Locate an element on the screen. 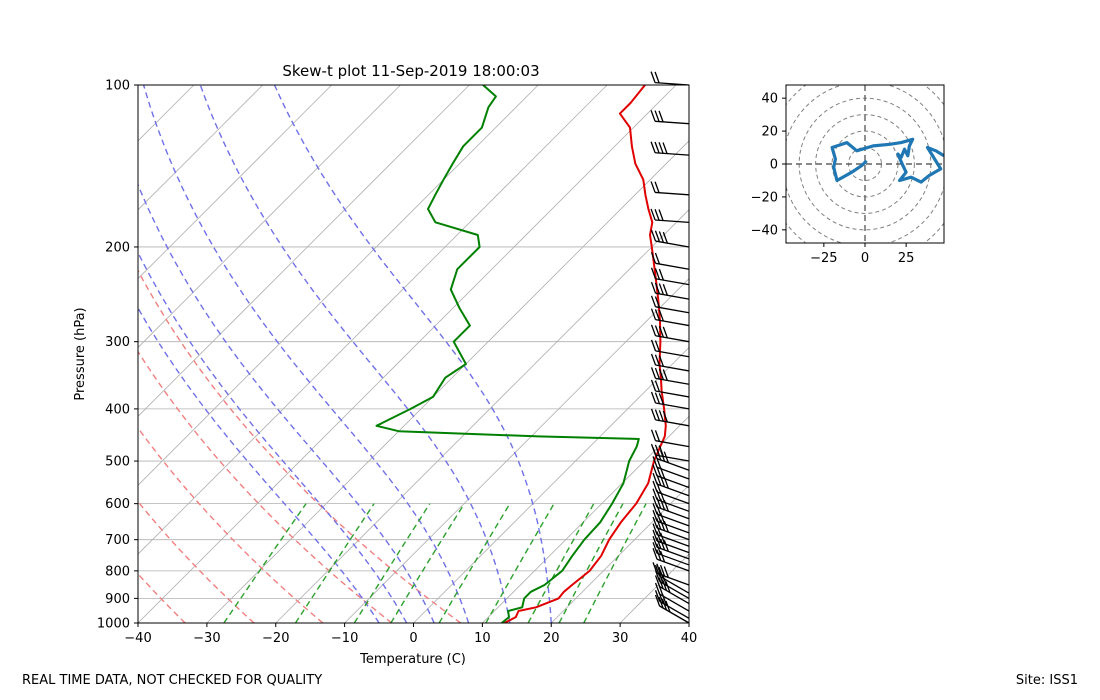  y-tick-label: 100 is located at coordinates (117, 86).